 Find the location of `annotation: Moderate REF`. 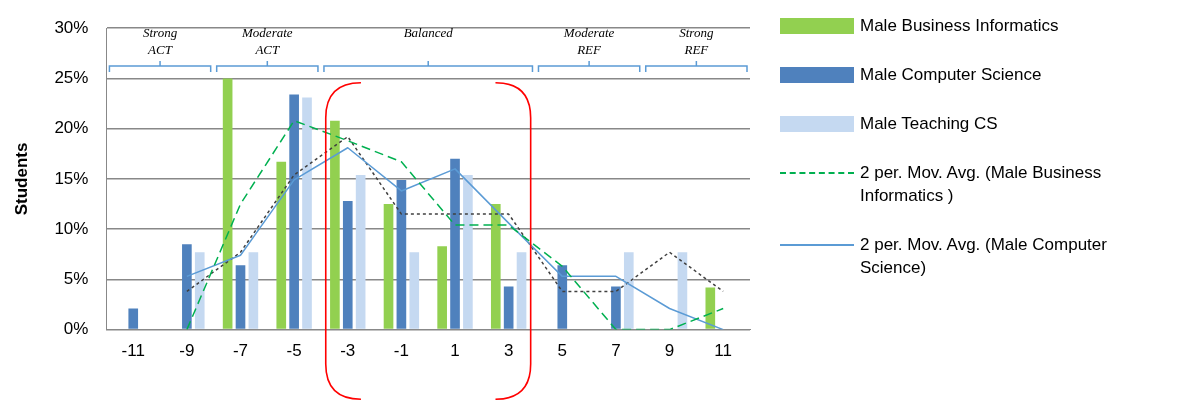

annotation: Moderate REF is located at coordinates (589, 41).